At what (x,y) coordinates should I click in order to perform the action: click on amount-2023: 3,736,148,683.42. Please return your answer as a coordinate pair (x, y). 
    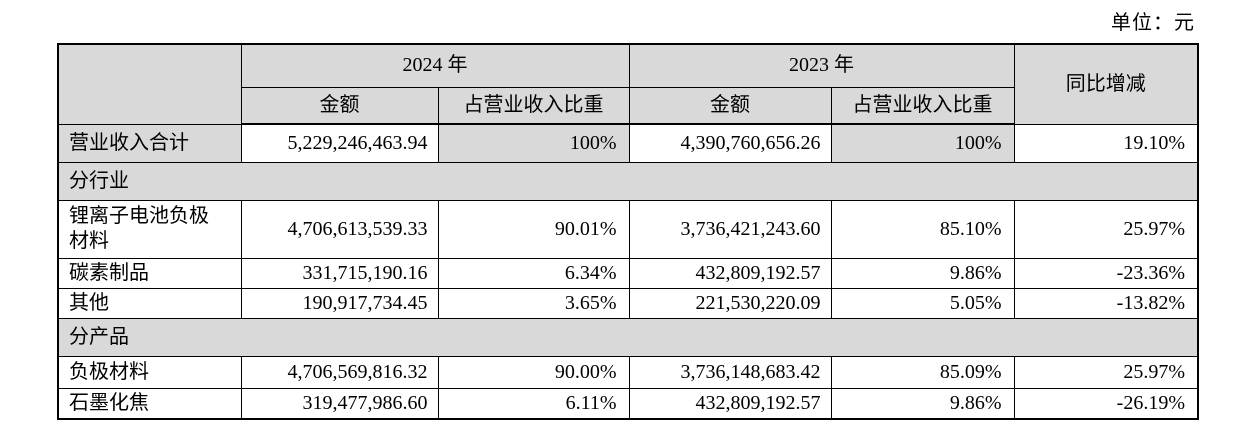
    Looking at the image, I should click on (730, 372).